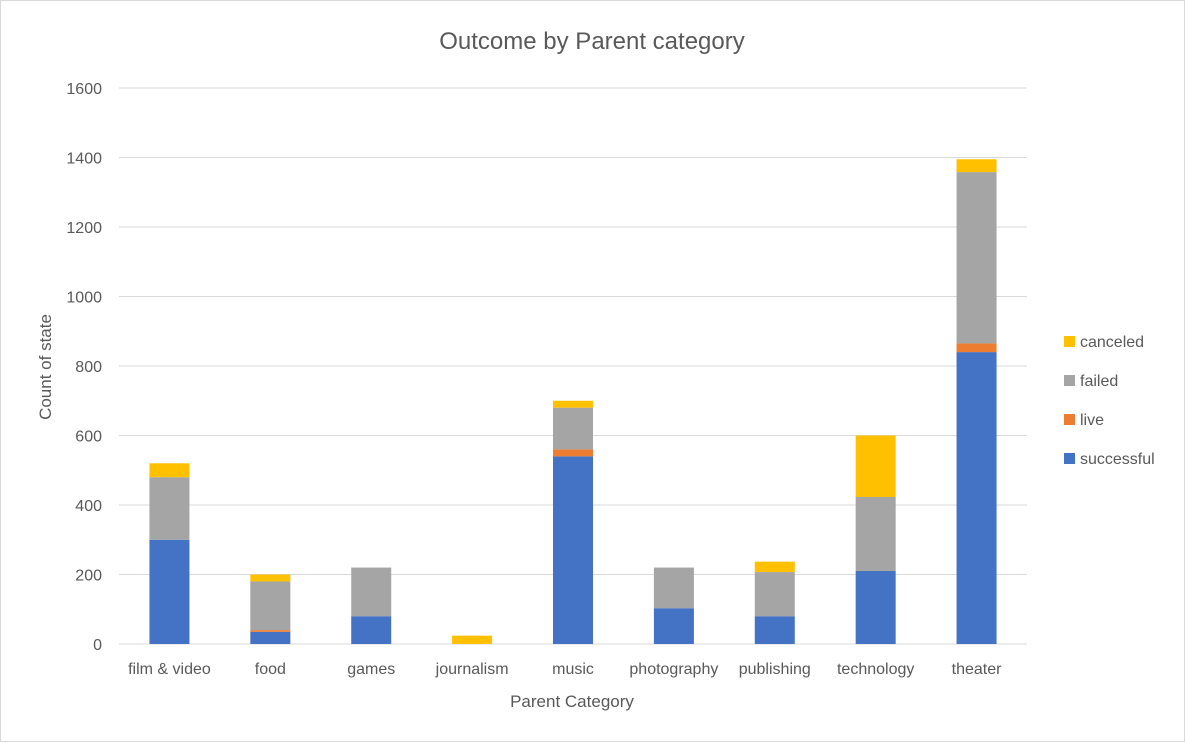 This screenshot has width=1185, height=743. What do you see at coordinates (270, 669) in the screenshot?
I see `x-tick-label: food` at bounding box center [270, 669].